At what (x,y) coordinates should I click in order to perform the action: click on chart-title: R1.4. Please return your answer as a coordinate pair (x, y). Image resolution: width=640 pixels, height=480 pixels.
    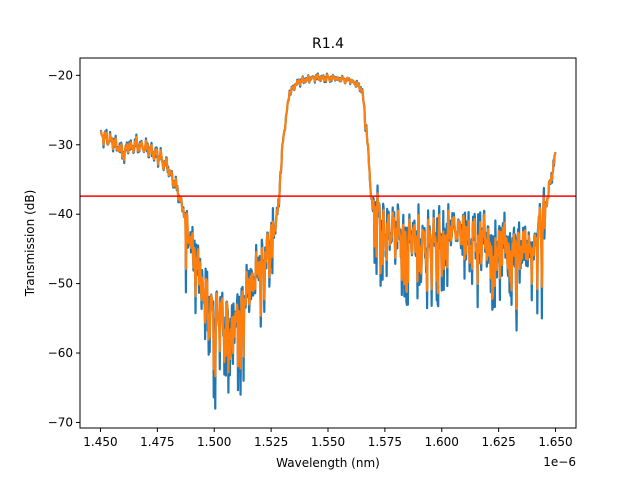
    Looking at the image, I should click on (328, 44).